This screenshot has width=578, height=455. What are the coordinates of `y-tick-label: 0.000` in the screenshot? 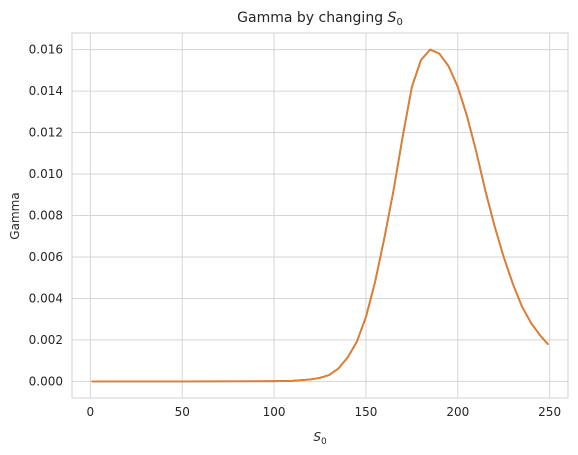 It's located at (46, 381).